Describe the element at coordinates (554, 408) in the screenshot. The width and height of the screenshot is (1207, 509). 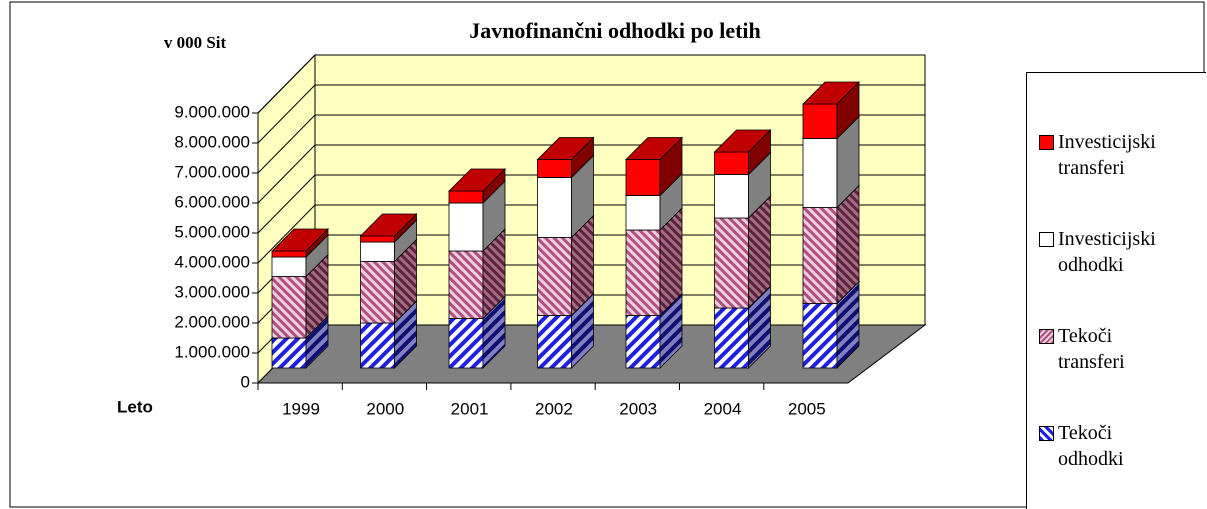
I see `x-tick-label: 2002` at that location.